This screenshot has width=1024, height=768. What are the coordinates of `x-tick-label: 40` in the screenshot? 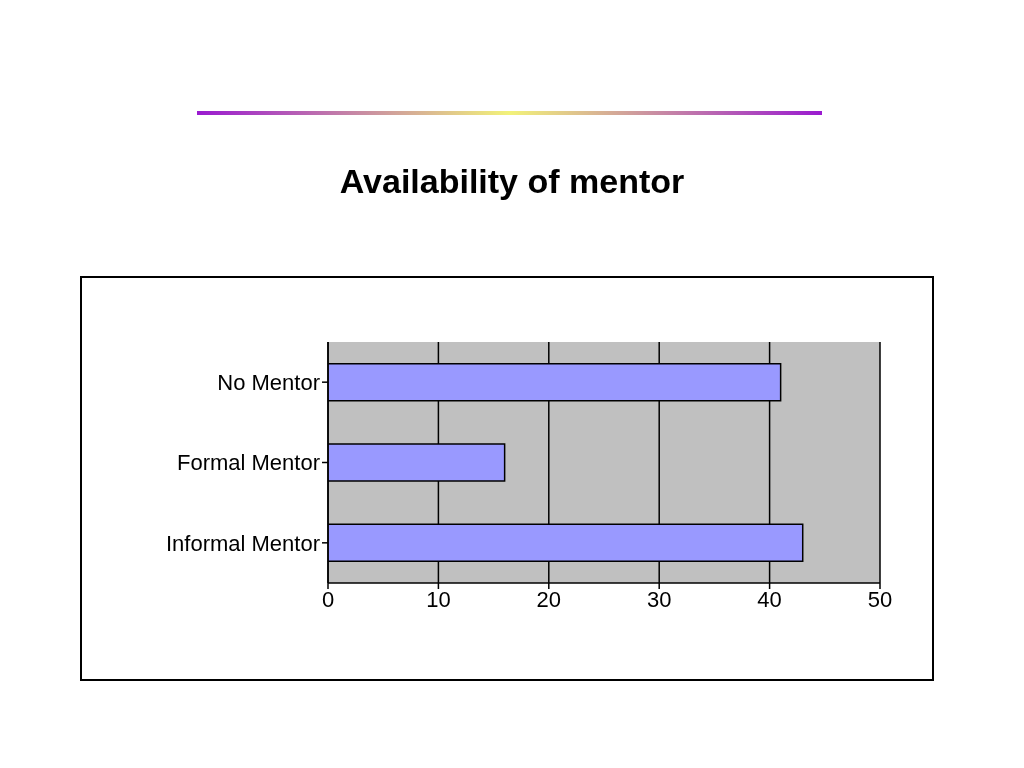 It's located at (769, 599).